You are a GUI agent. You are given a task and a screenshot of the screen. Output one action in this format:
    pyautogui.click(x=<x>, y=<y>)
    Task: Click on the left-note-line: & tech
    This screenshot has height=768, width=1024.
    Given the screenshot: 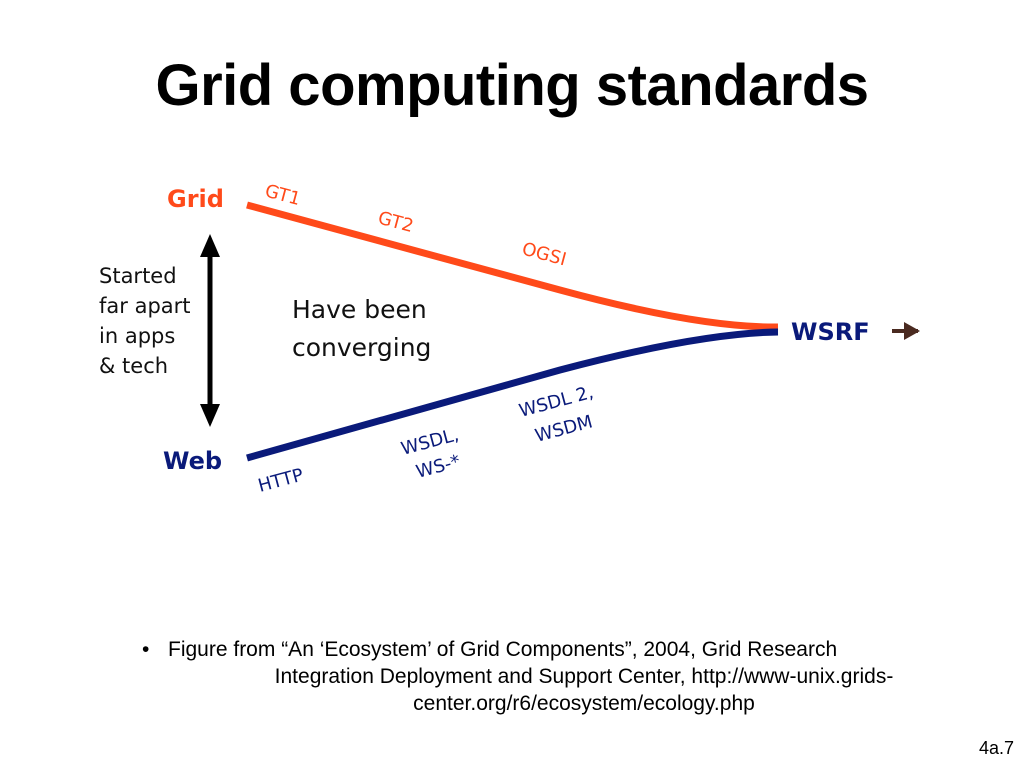 What is the action you would take?
    pyautogui.click(x=133, y=366)
    